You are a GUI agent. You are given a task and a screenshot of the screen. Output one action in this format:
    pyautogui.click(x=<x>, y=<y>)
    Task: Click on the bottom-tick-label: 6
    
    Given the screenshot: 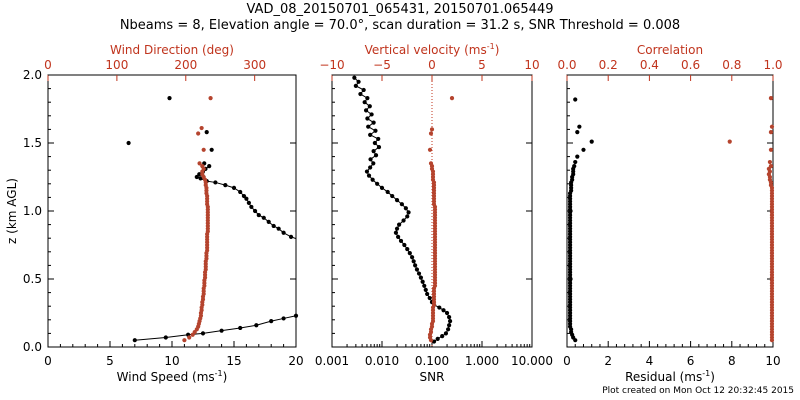 What is the action you would take?
    pyautogui.click(x=691, y=361)
    